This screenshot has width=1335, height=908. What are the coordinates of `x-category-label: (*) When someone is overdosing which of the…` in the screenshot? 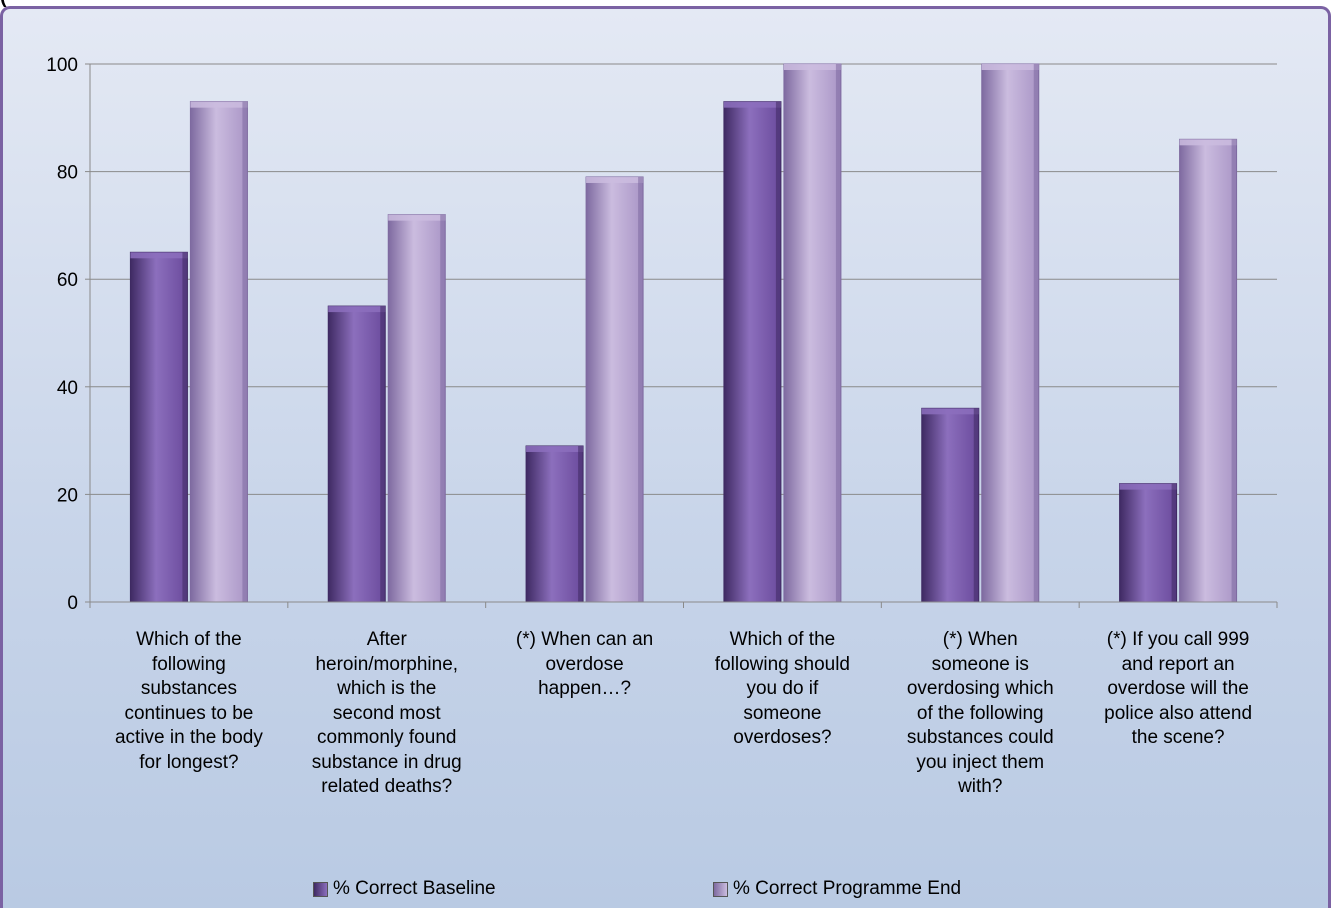 It's located at (980, 714).